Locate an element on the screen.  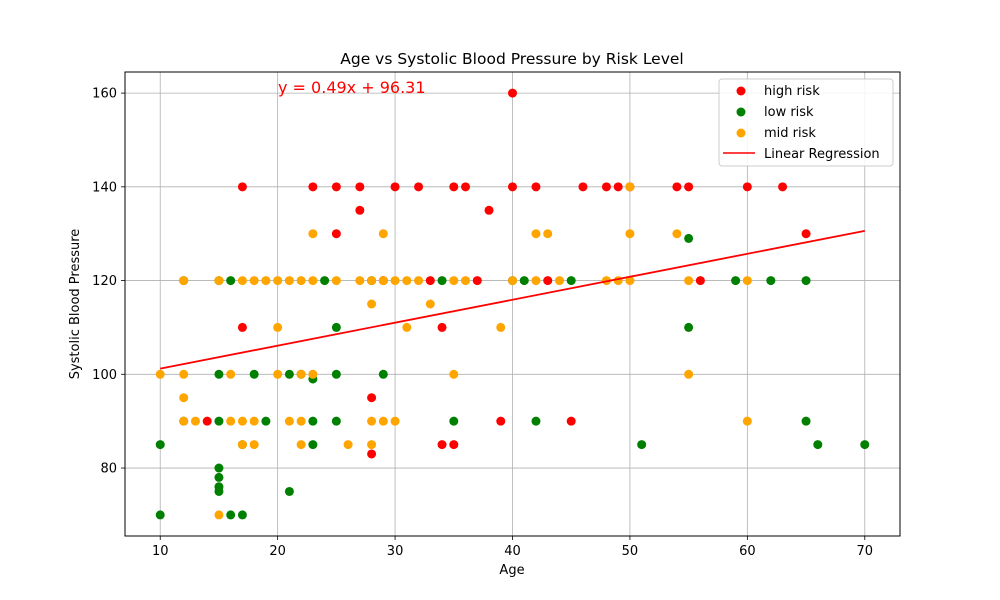
legend-marker-low-risk is located at coordinates (741, 112).